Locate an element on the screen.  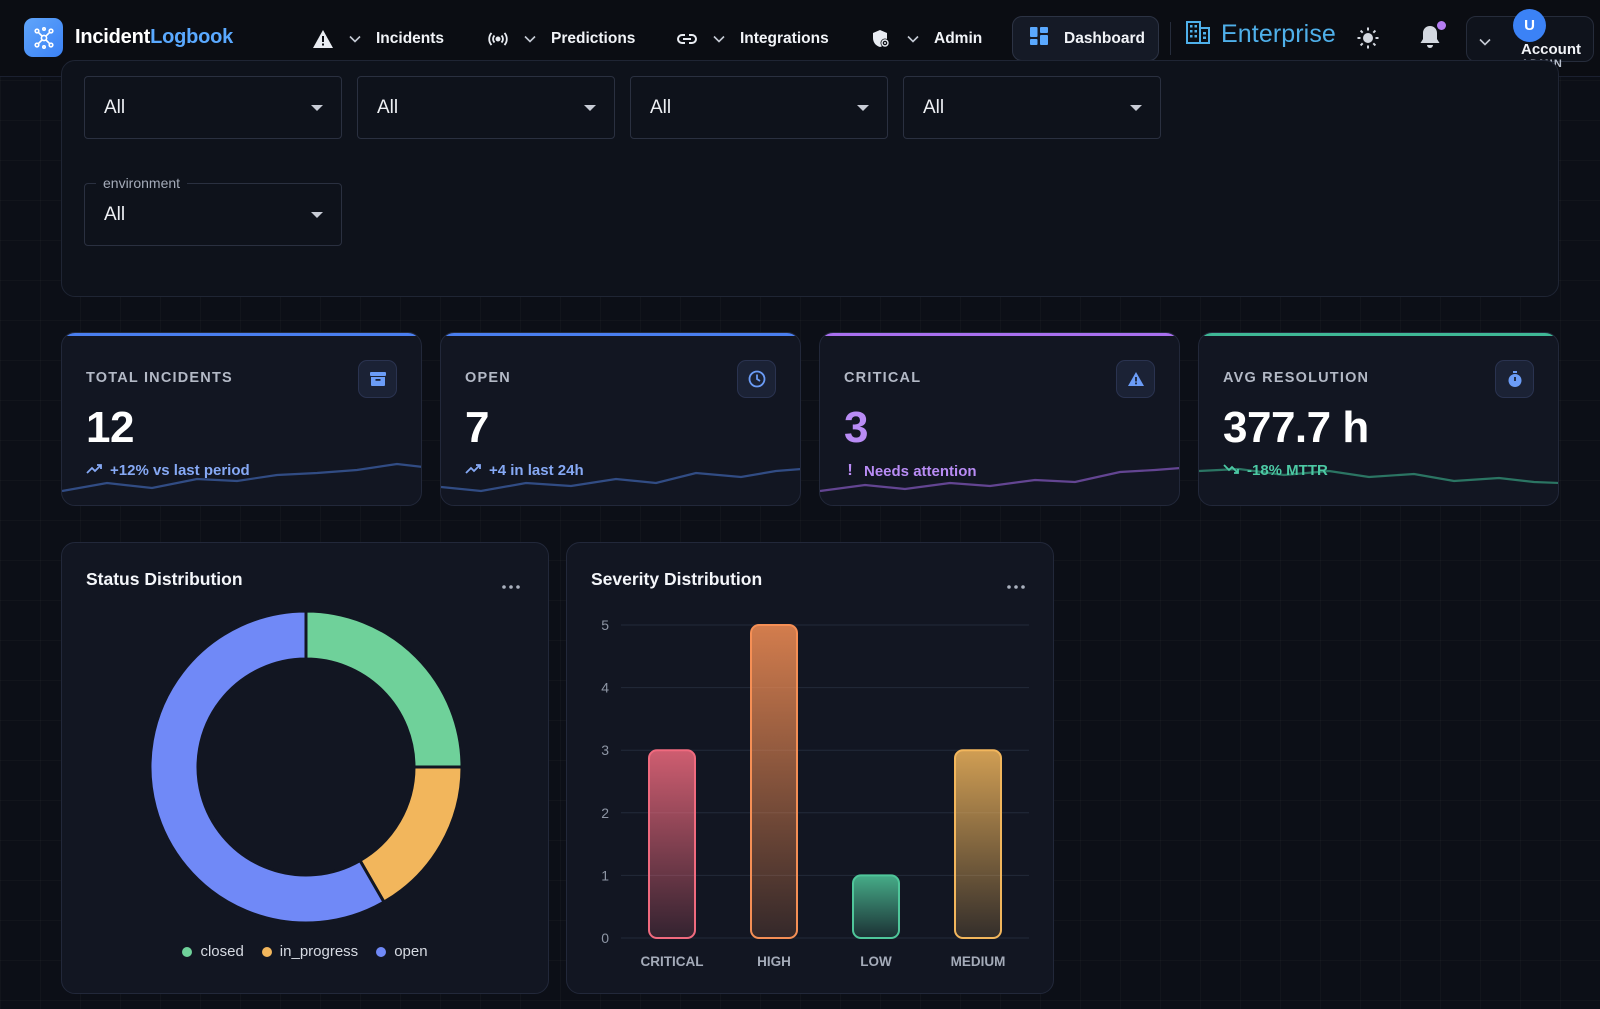
y-tick-label: 2 is located at coordinates (605, 813).